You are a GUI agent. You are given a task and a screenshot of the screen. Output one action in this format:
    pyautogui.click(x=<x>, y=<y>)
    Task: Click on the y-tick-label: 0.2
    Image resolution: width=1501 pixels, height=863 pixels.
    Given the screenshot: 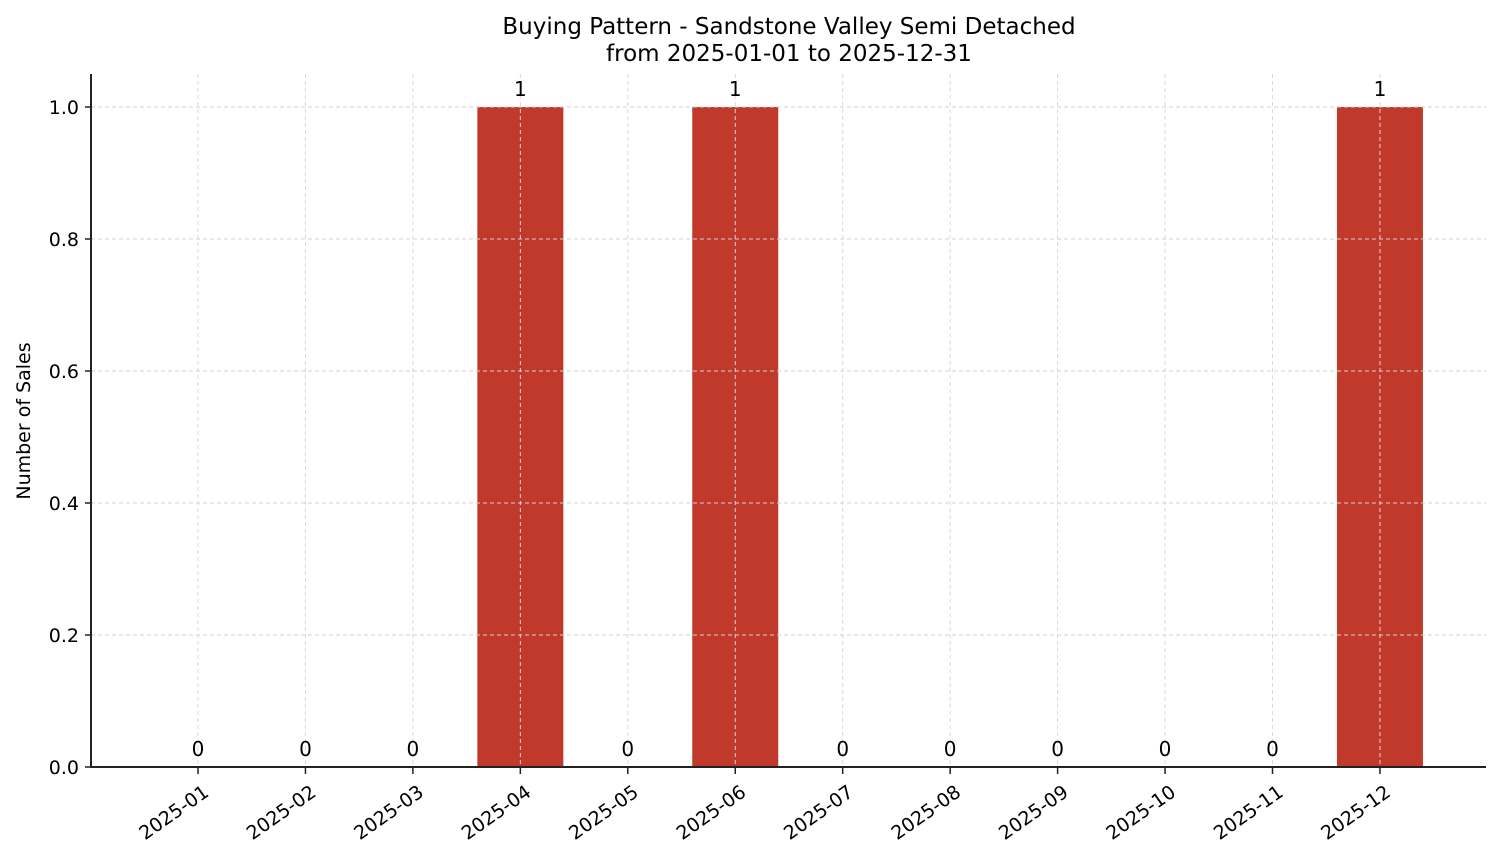 What is the action you would take?
    pyautogui.click(x=64, y=636)
    